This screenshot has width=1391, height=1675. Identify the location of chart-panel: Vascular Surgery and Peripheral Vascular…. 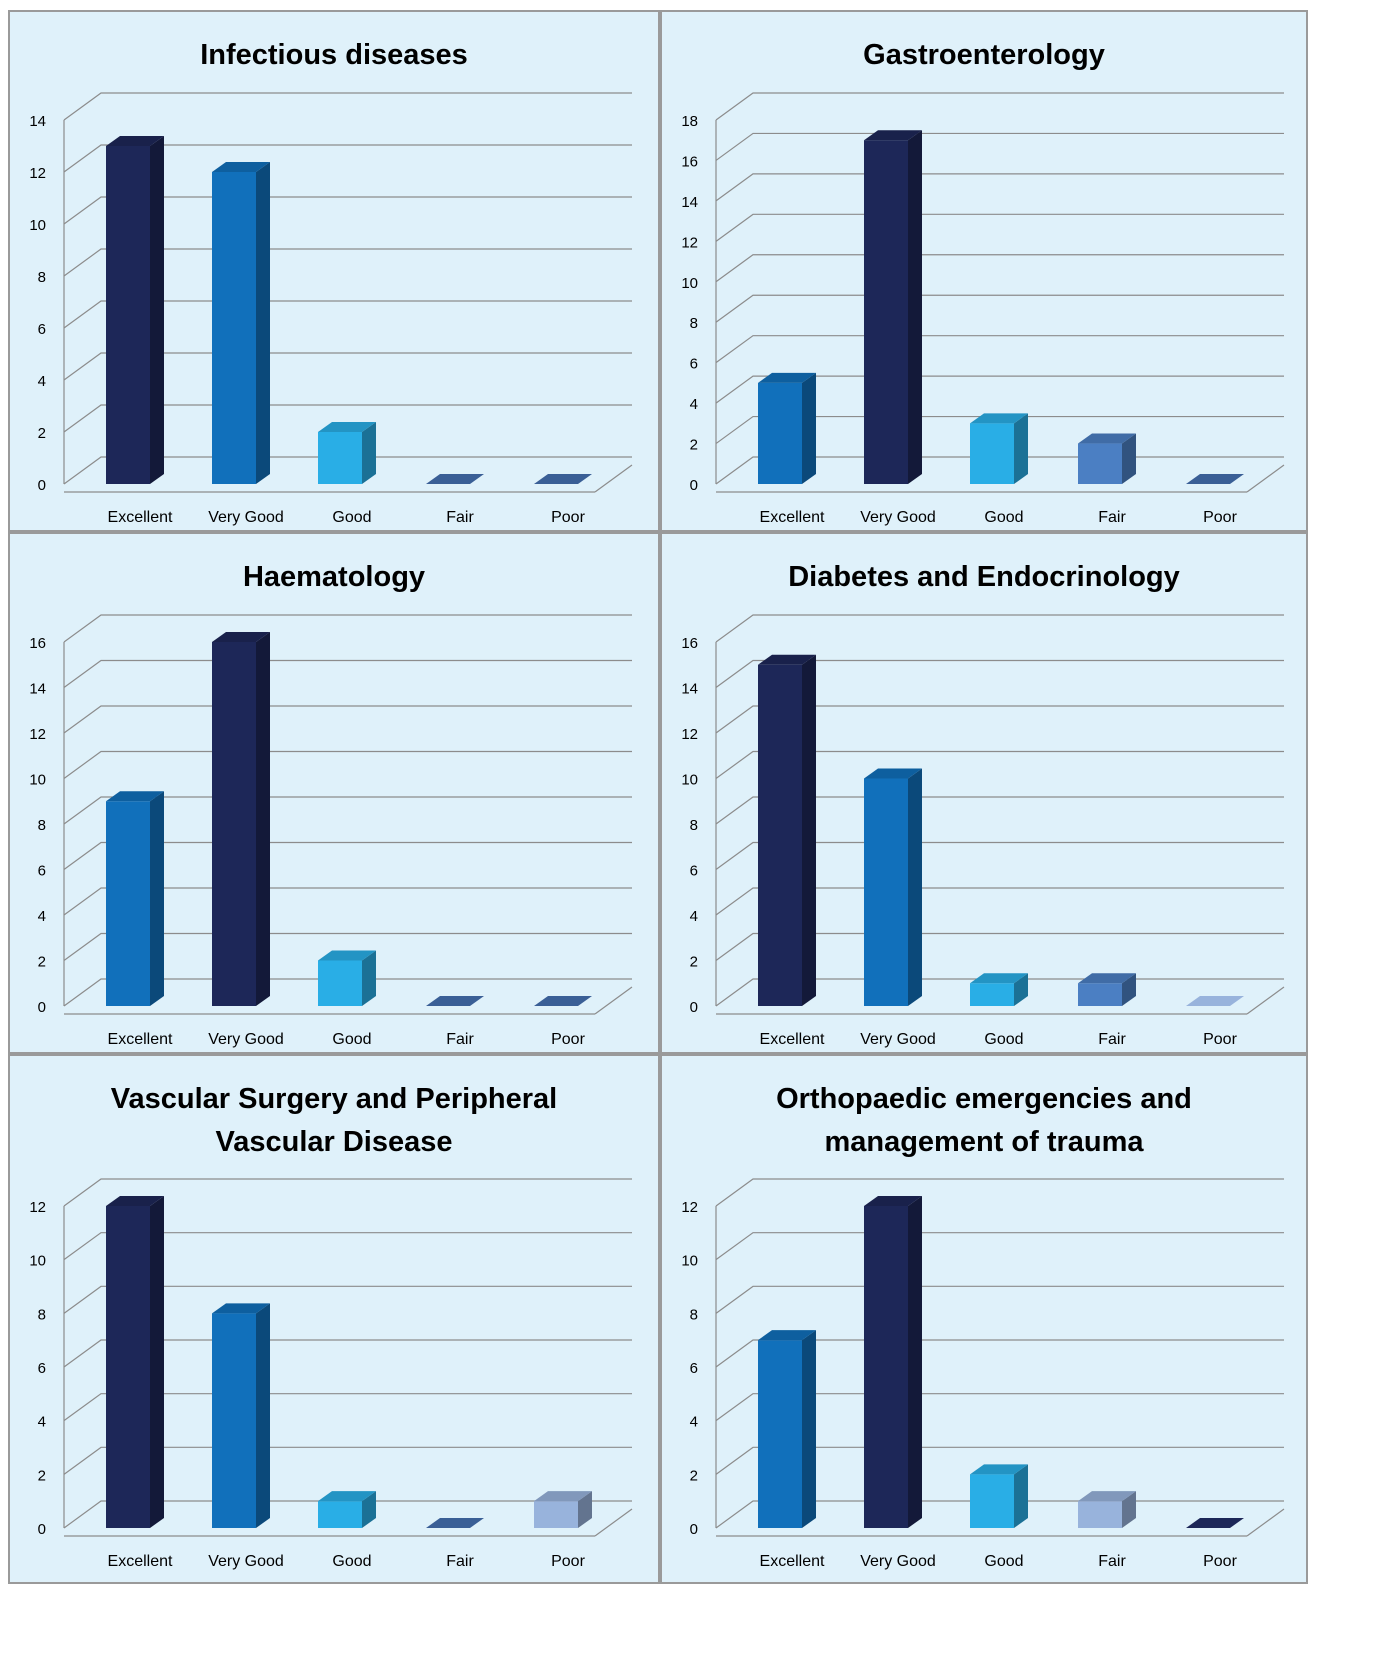
(334, 1319).